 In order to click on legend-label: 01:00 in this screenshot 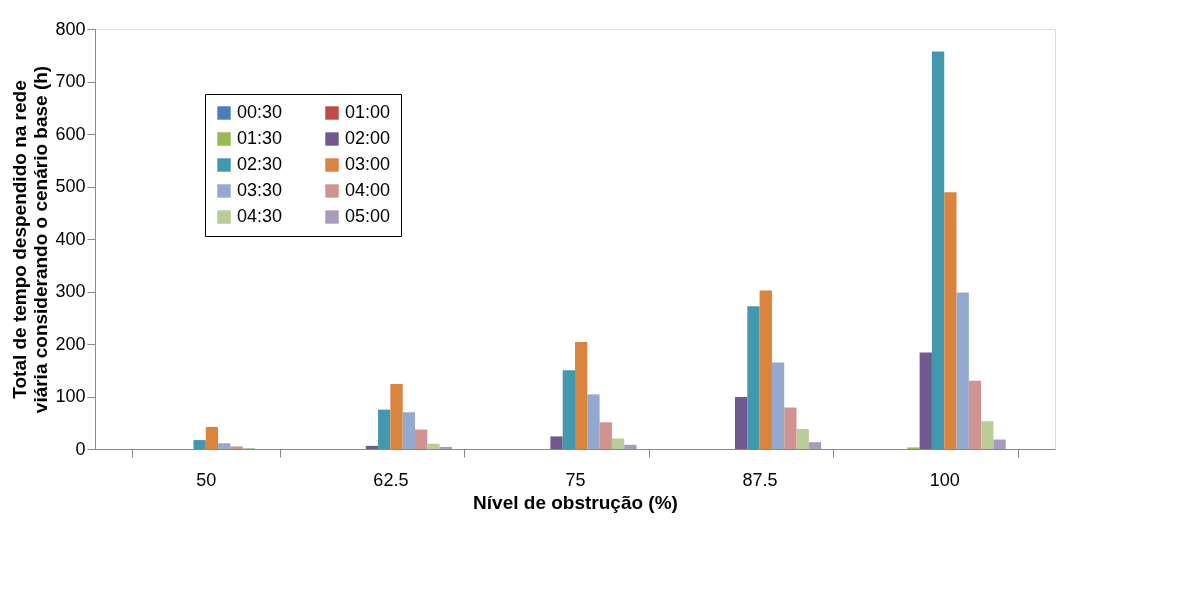, I will do `click(368, 112)`.